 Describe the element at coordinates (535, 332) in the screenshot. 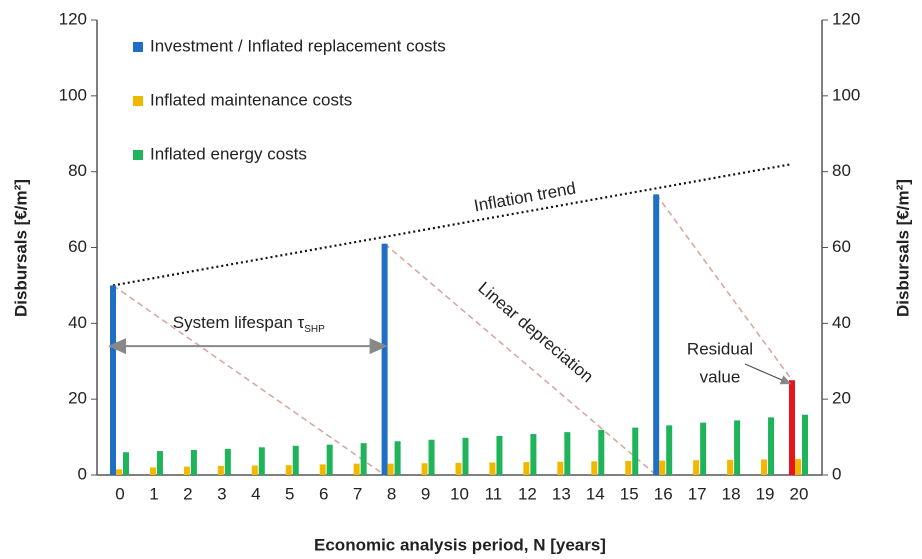

I see `depreciation-label: Linear depreciation` at that location.